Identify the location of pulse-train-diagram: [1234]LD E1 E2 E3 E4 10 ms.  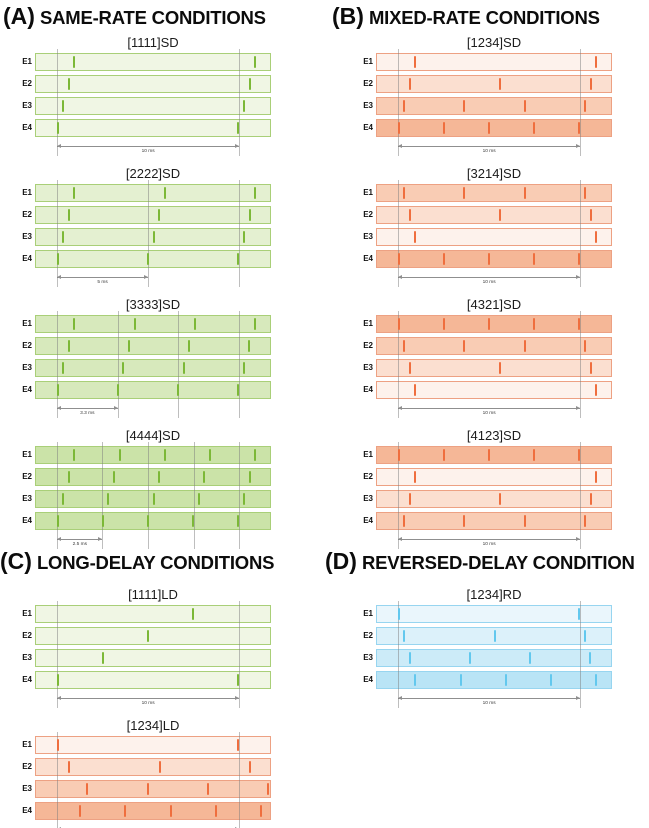
(145, 773).